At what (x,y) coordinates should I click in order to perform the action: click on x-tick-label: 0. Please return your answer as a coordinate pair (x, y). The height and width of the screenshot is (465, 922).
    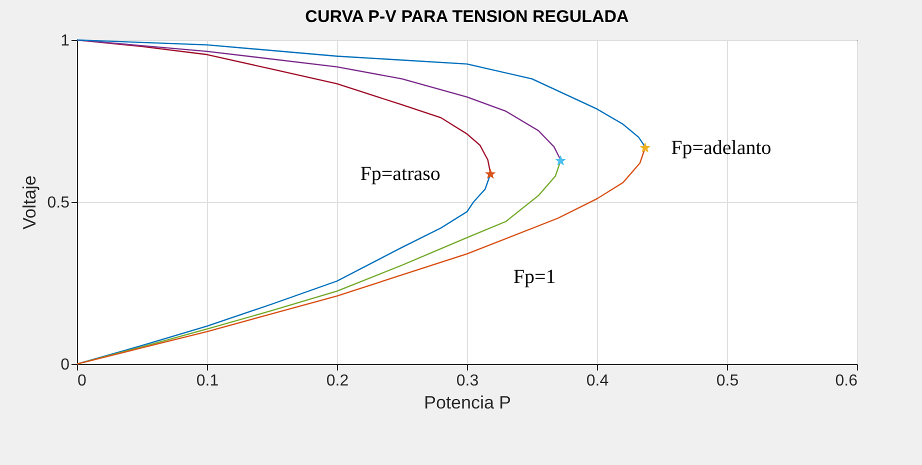
    Looking at the image, I should click on (82, 381).